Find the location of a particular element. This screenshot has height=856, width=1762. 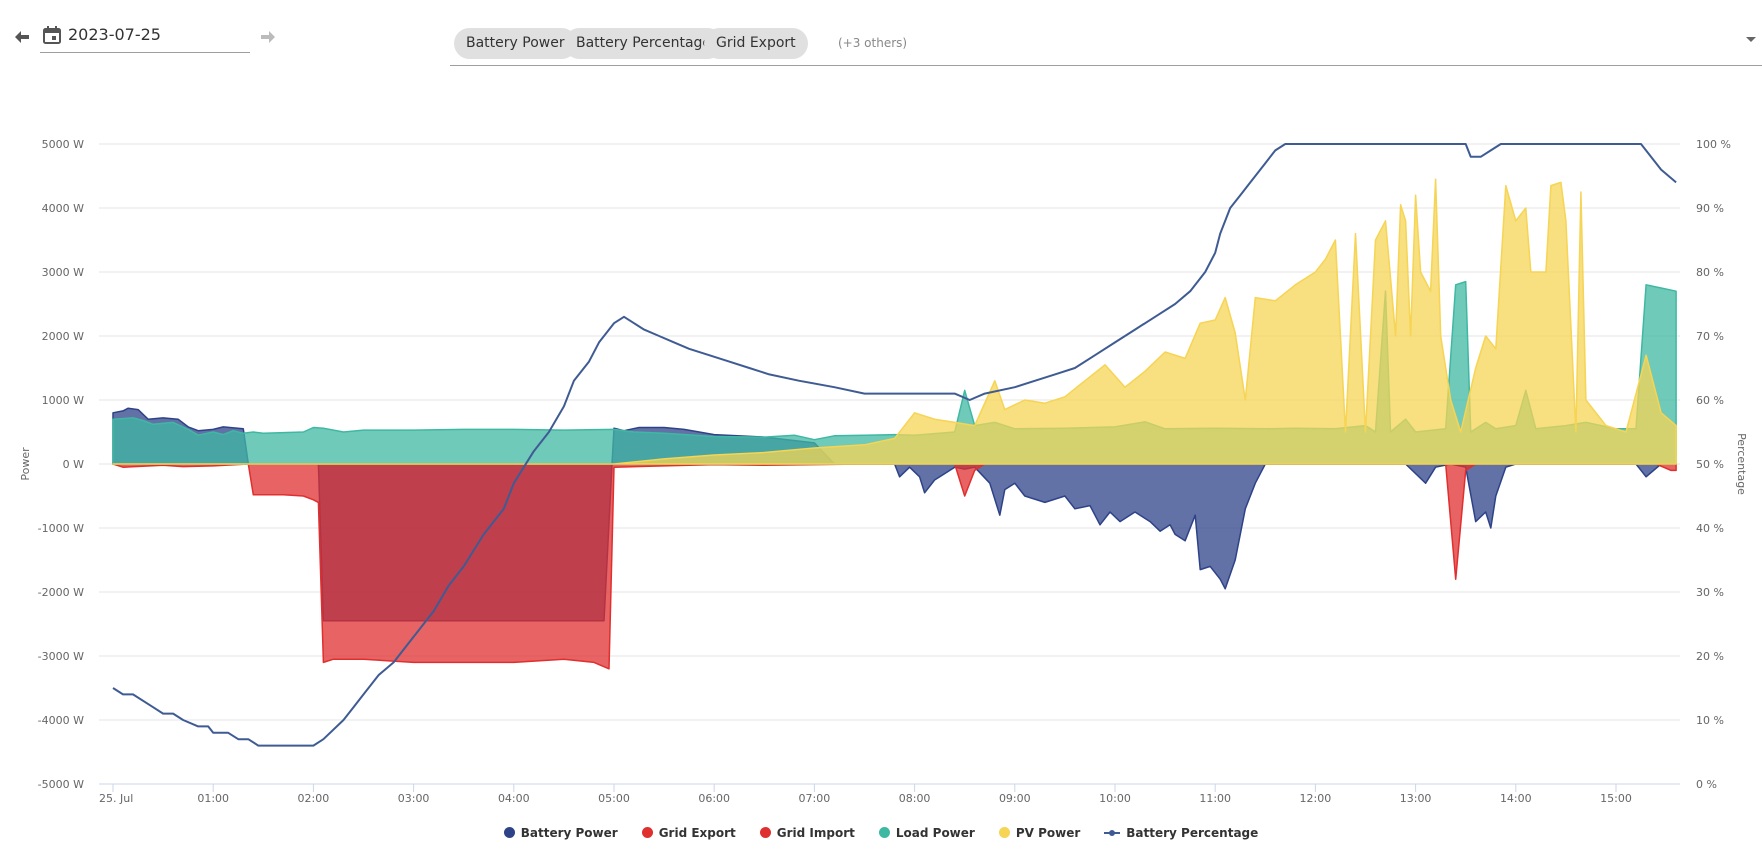

y-left-tick-label: 1000 W is located at coordinates (63, 400).